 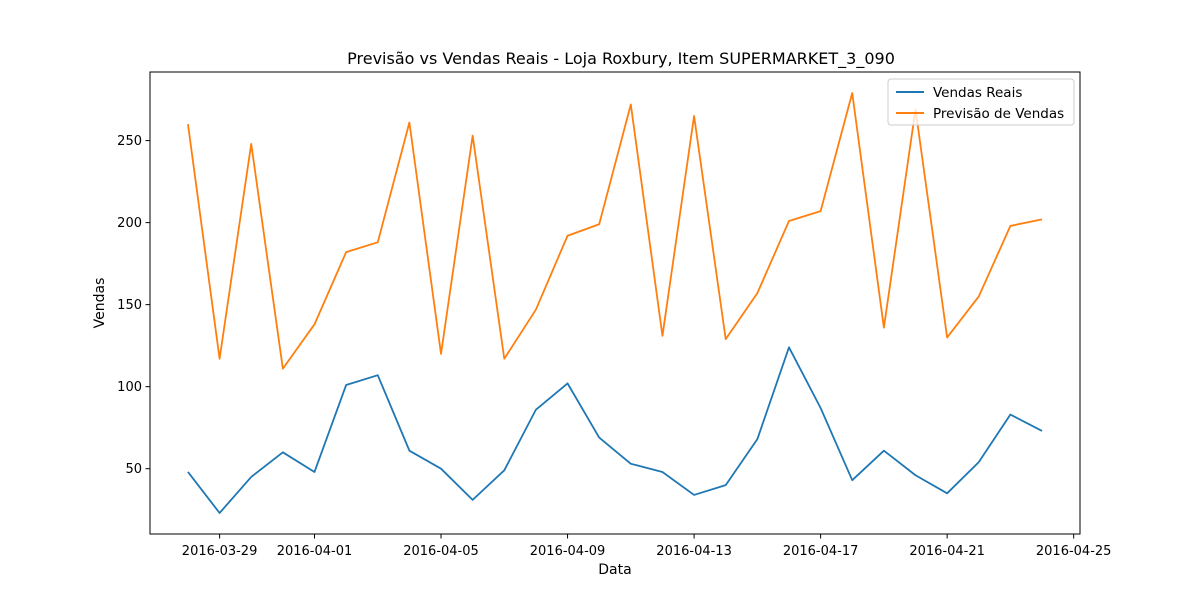 What do you see at coordinates (100, 303) in the screenshot?
I see `y-axis-label: Vendas` at bounding box center [100, 303].